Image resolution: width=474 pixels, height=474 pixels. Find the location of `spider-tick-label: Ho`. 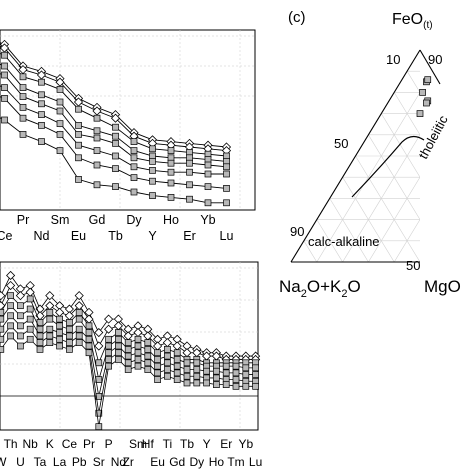

spider-tick-label: Ho is located at coordinates (217, 462).